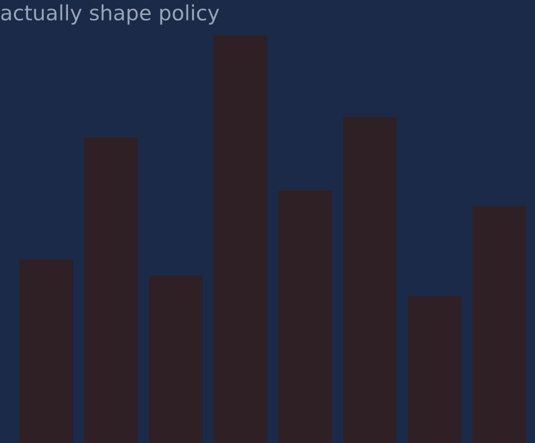 This screenshot has width=535, height=443. I want to click on chart-title: actually shape policy, so click(110, 14).